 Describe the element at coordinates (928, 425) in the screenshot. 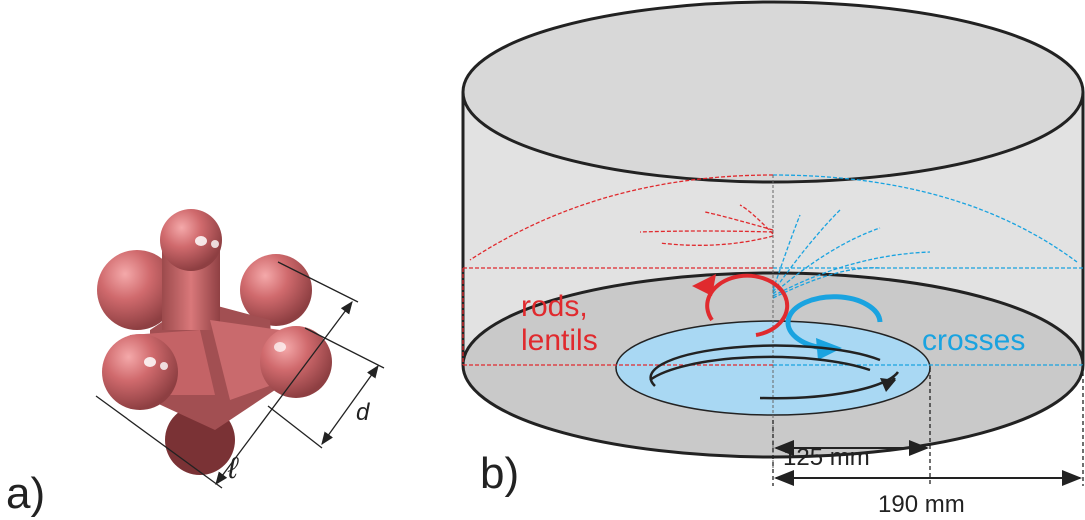

I see `dimension-lines` at that location.